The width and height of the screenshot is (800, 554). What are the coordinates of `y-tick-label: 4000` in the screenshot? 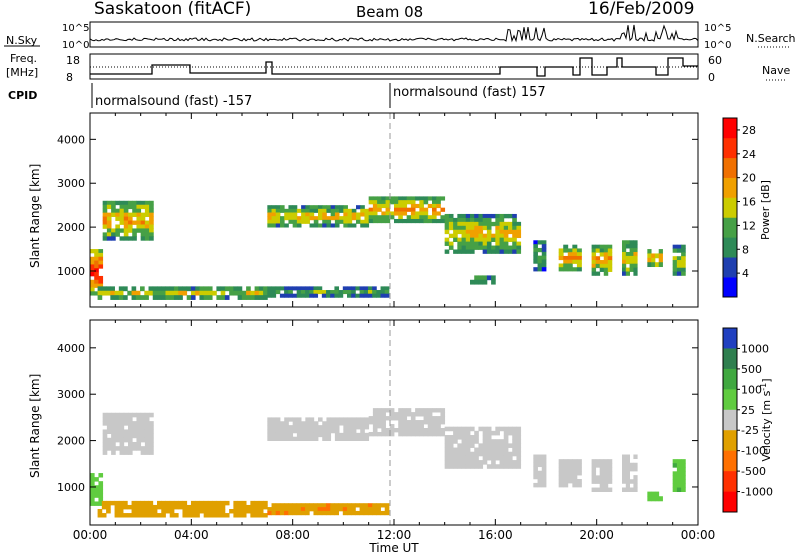 It's located at (71, 139).